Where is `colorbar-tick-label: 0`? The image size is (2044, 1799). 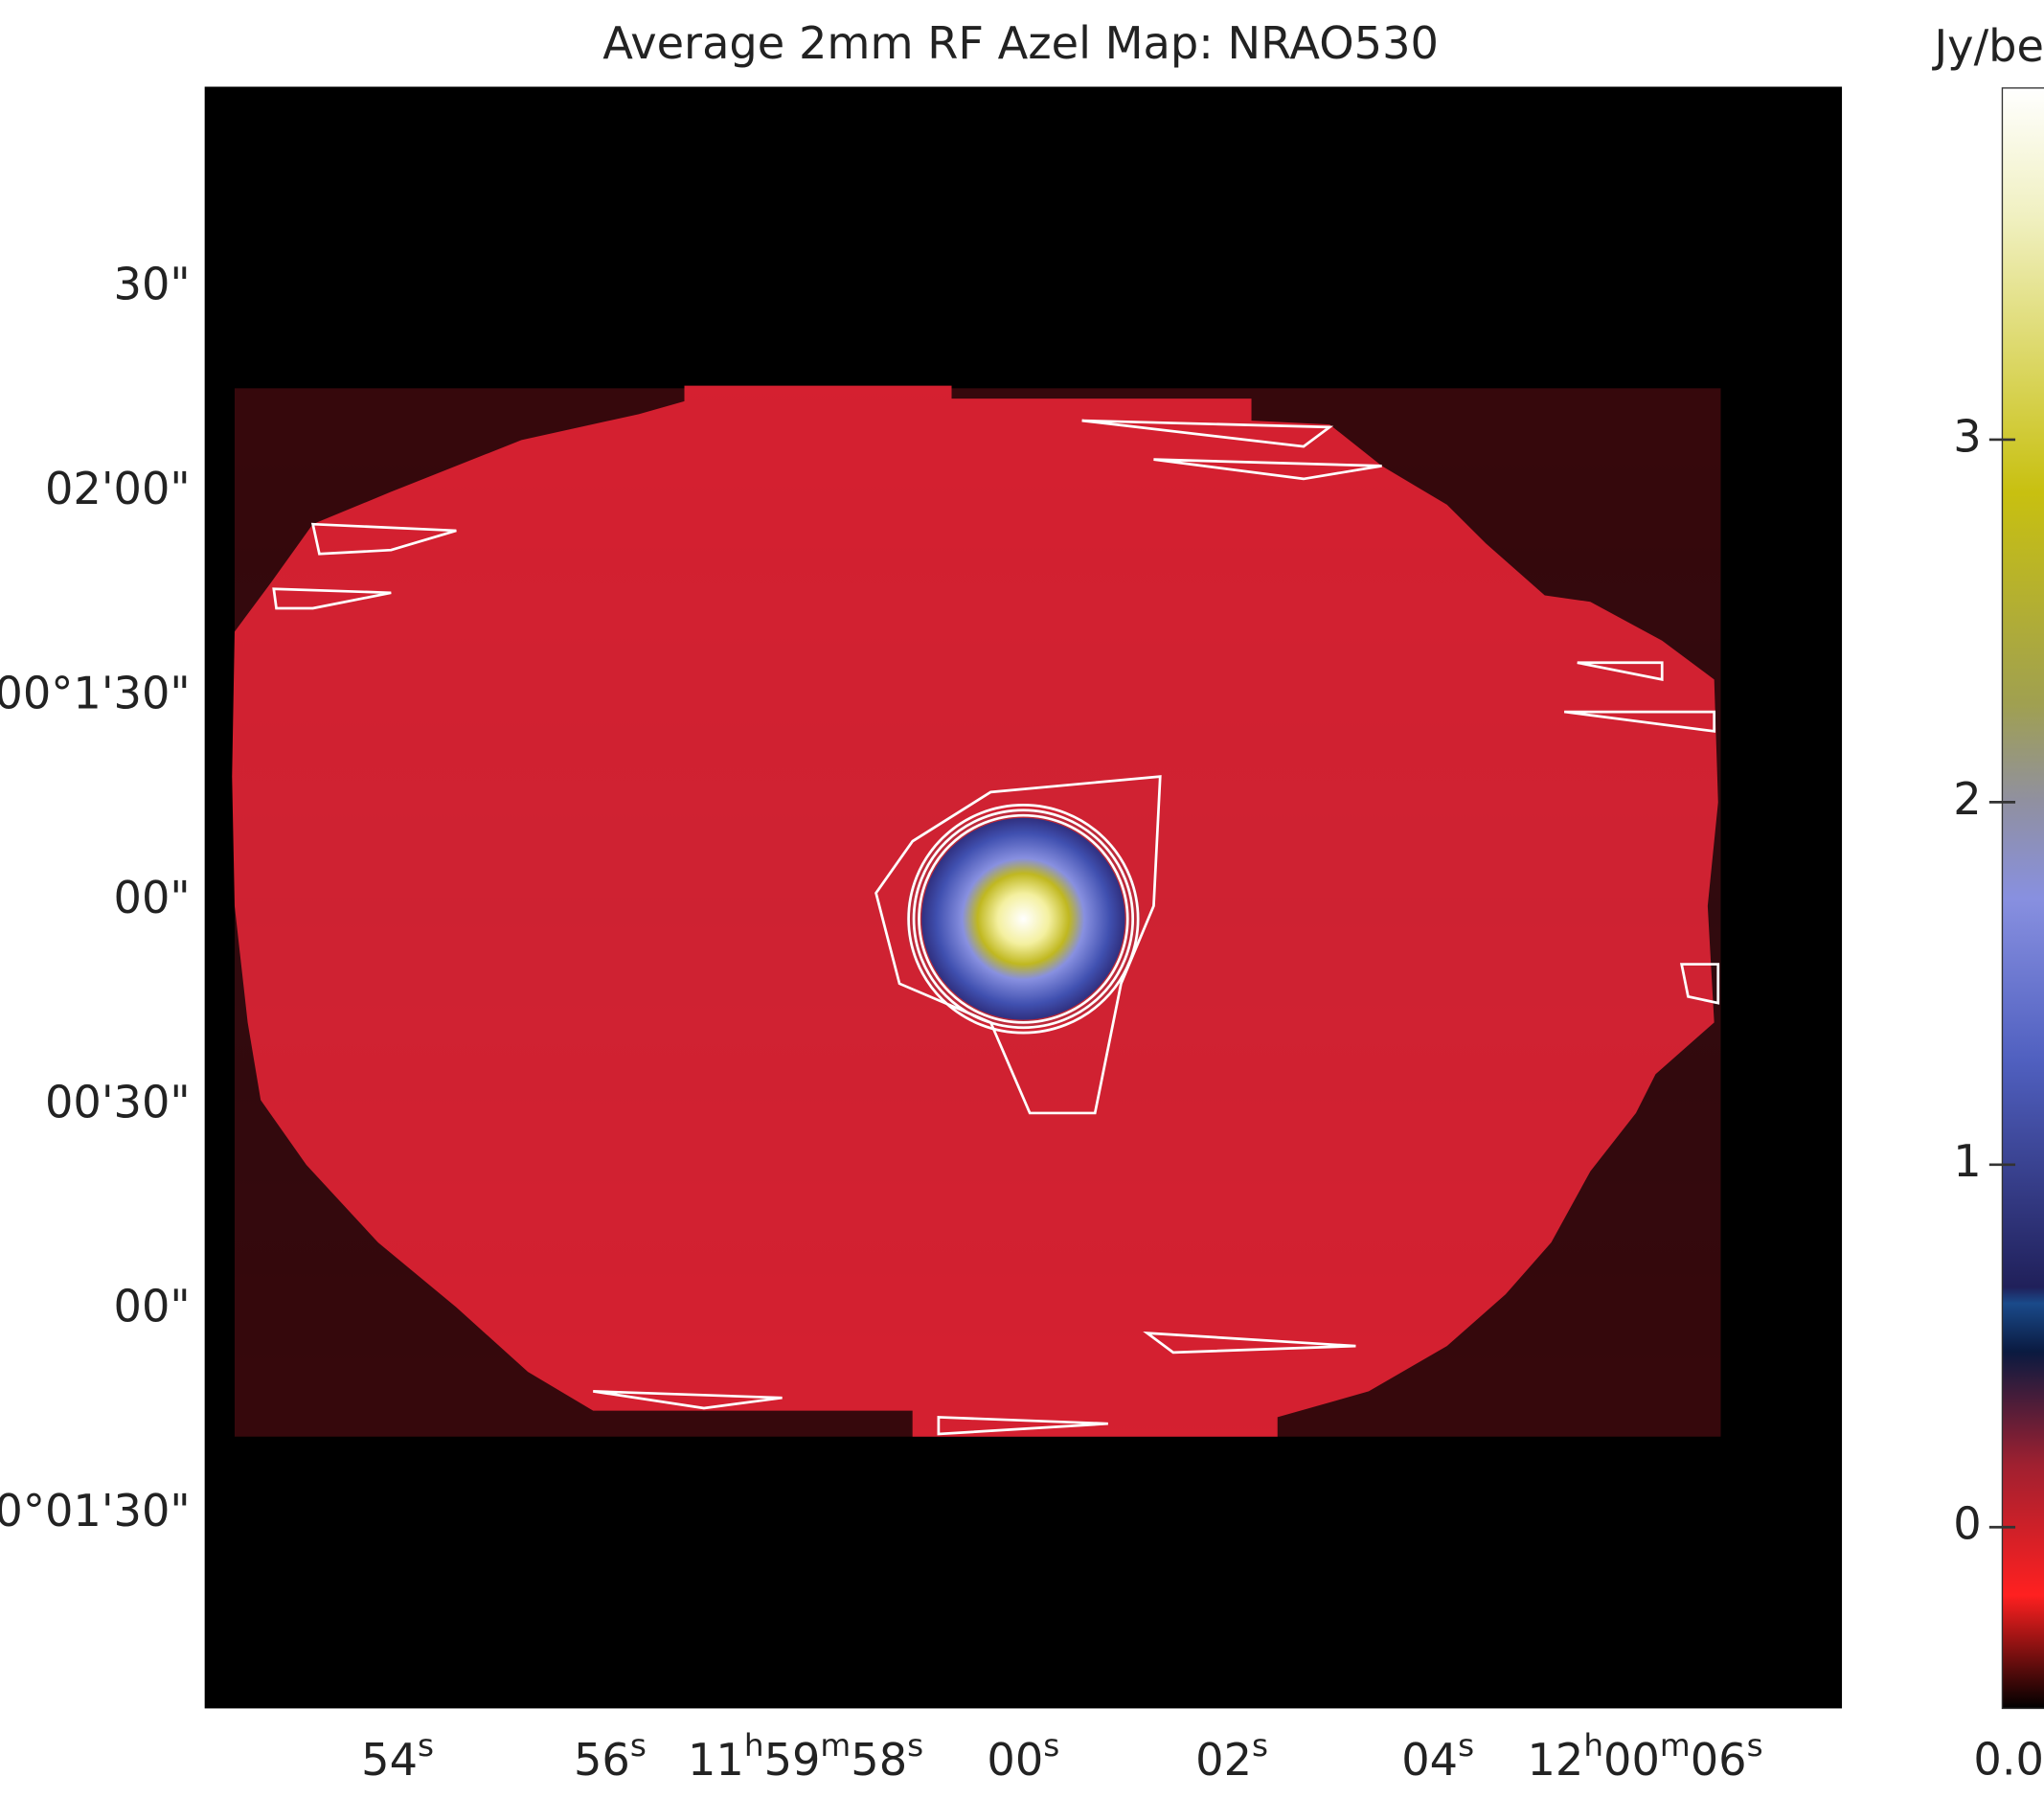 colorbar-tick-label: 0 is located at coordinates (1967, 1524).